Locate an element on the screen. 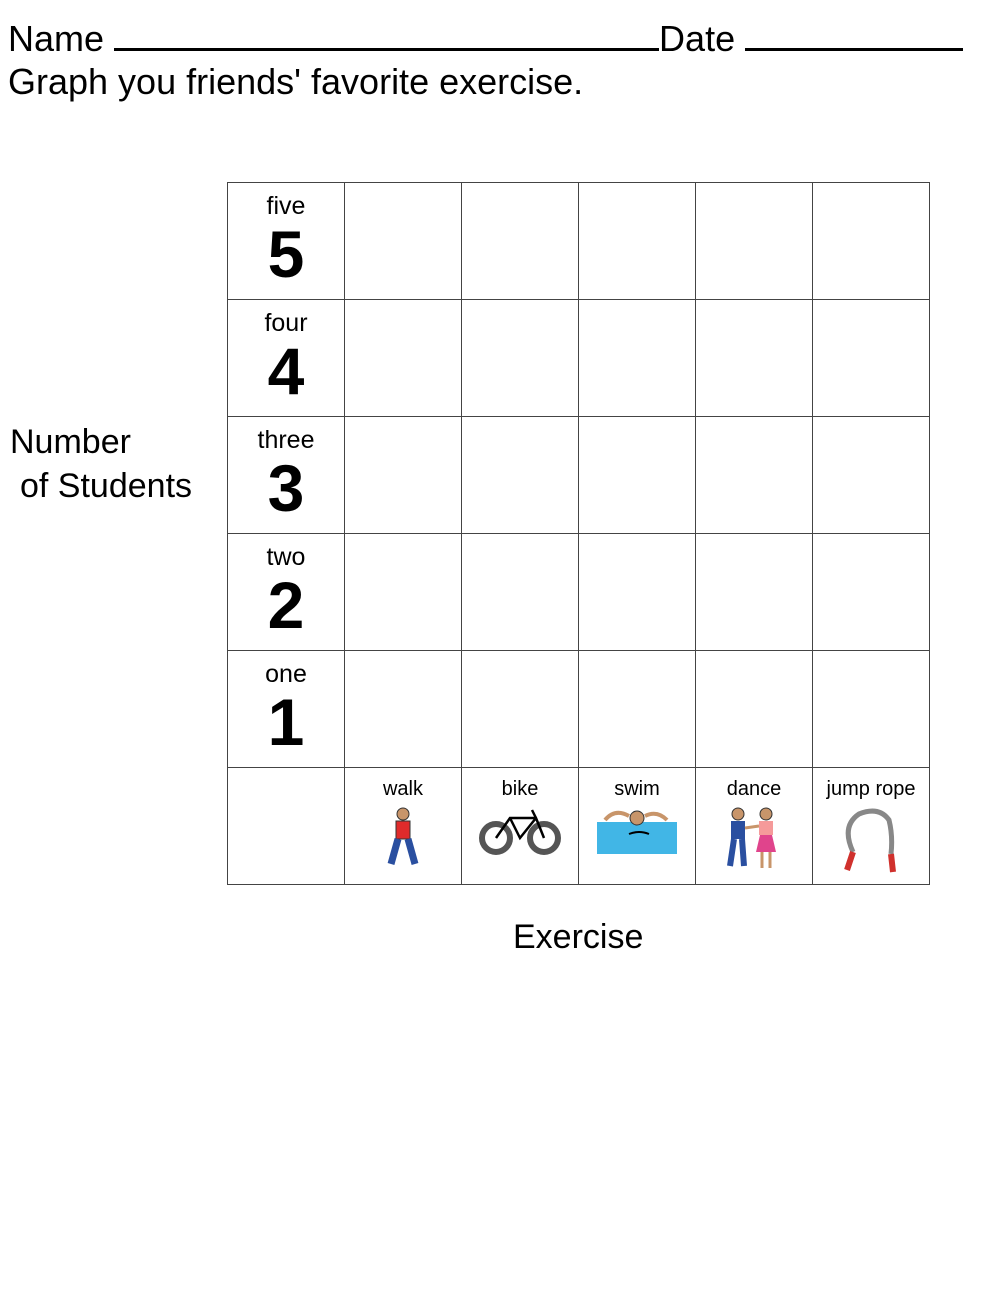 The height and width of the screenshot is (1291, 1000). row-label-cell: two 2 is located at coordinates (286, 592).